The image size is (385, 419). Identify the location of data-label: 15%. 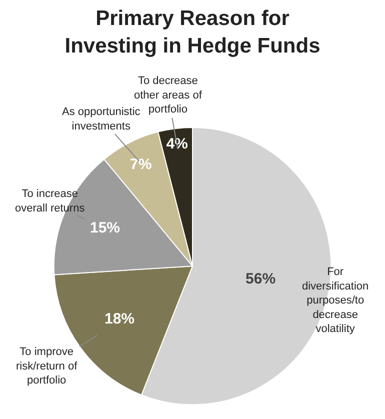
(105, 228).